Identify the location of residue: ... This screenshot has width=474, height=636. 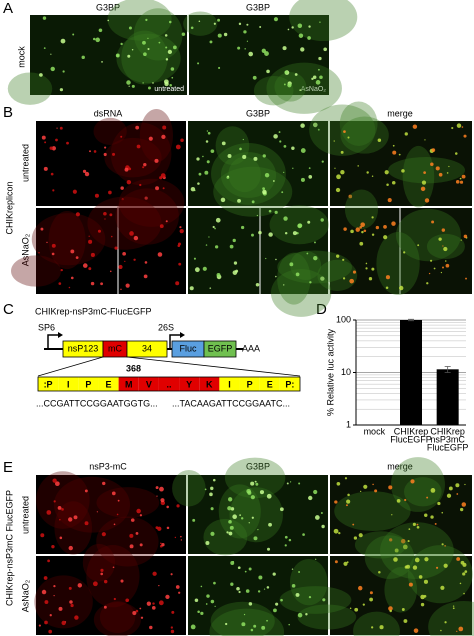
(168, 384).